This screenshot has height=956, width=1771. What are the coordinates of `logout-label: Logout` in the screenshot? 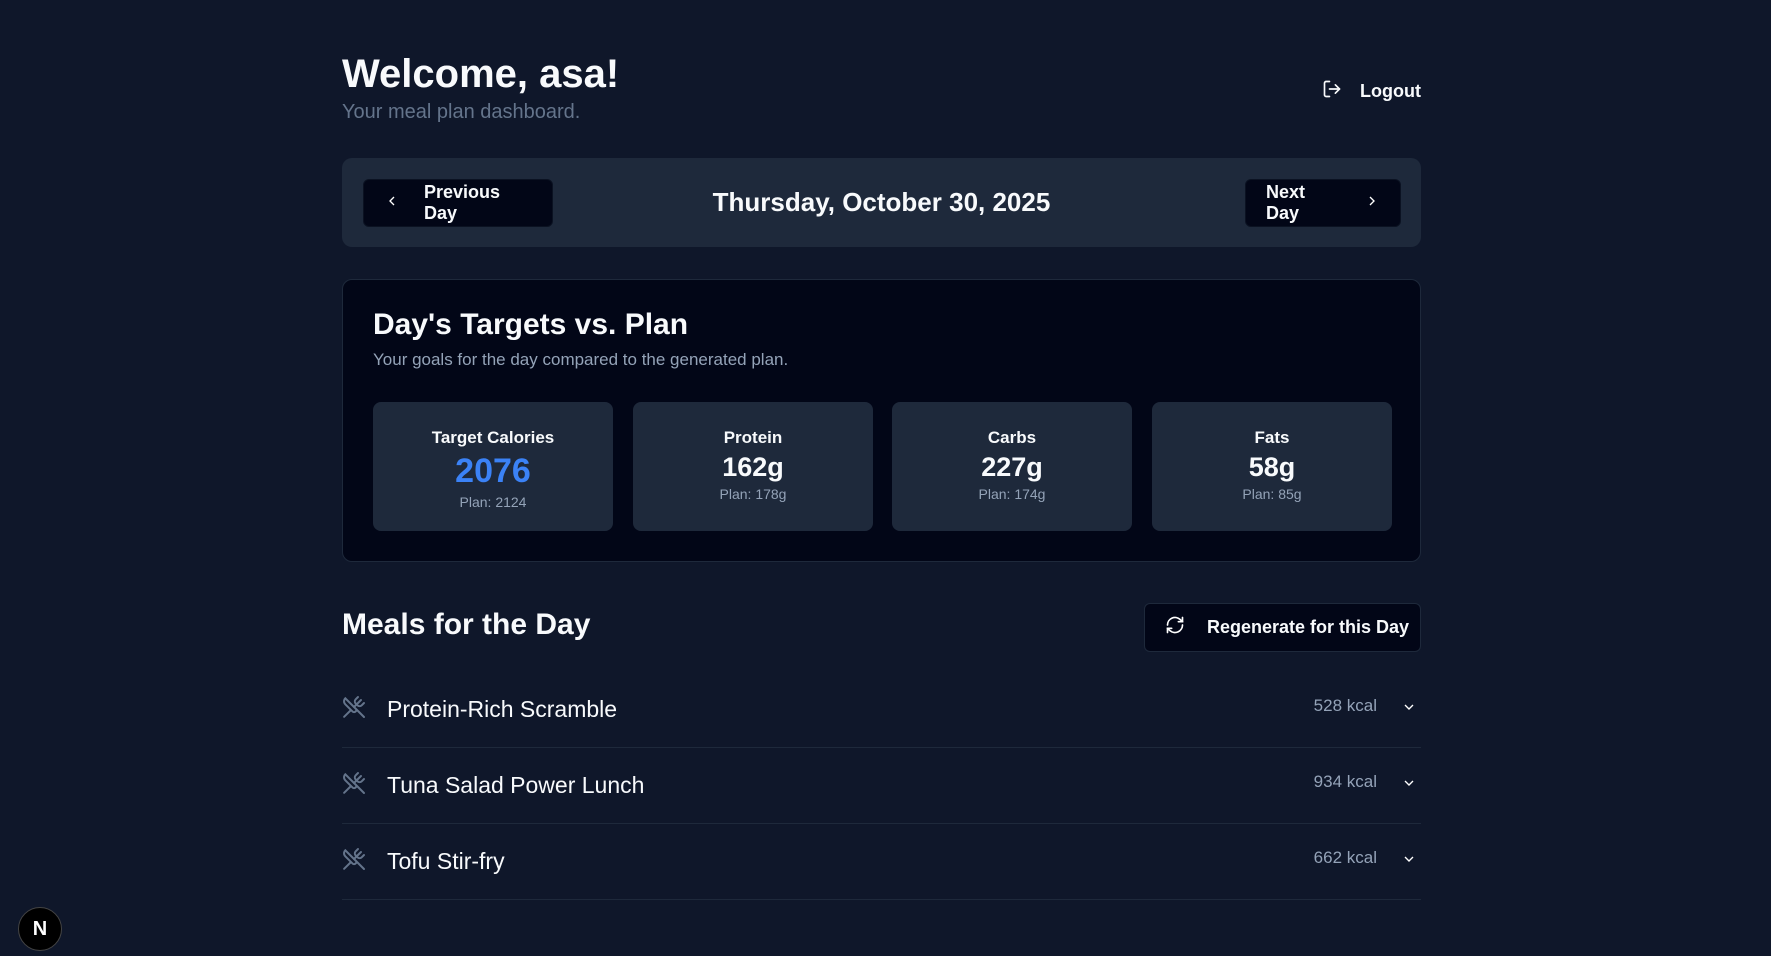 It's located at (1390, 90).